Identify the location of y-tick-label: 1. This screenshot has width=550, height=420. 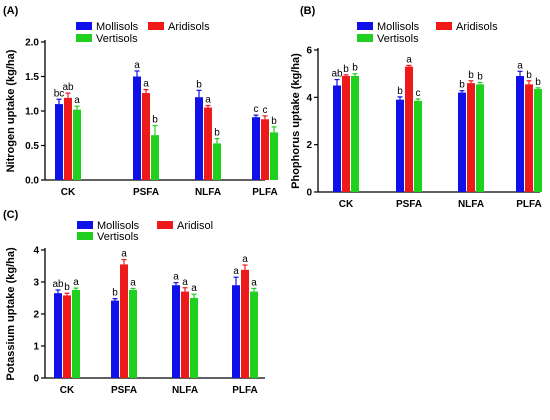
(36, 347).